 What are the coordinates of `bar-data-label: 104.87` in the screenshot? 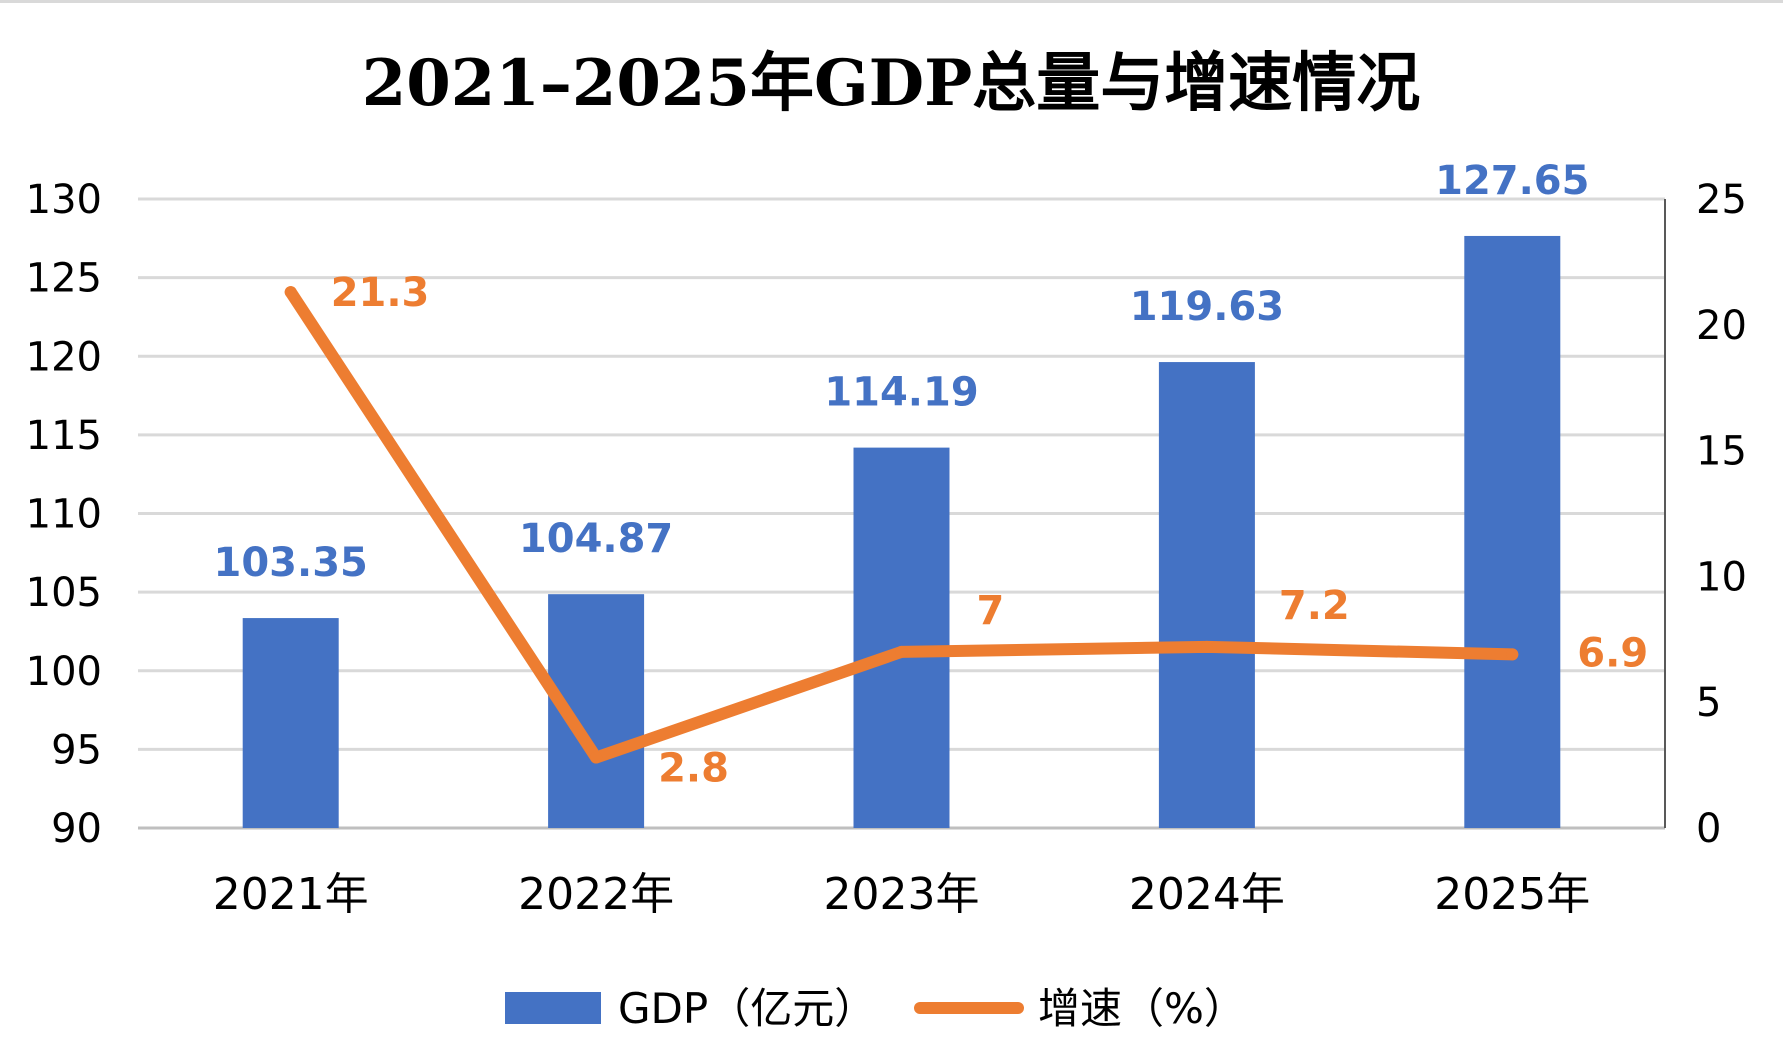 It's located at (596, 539).